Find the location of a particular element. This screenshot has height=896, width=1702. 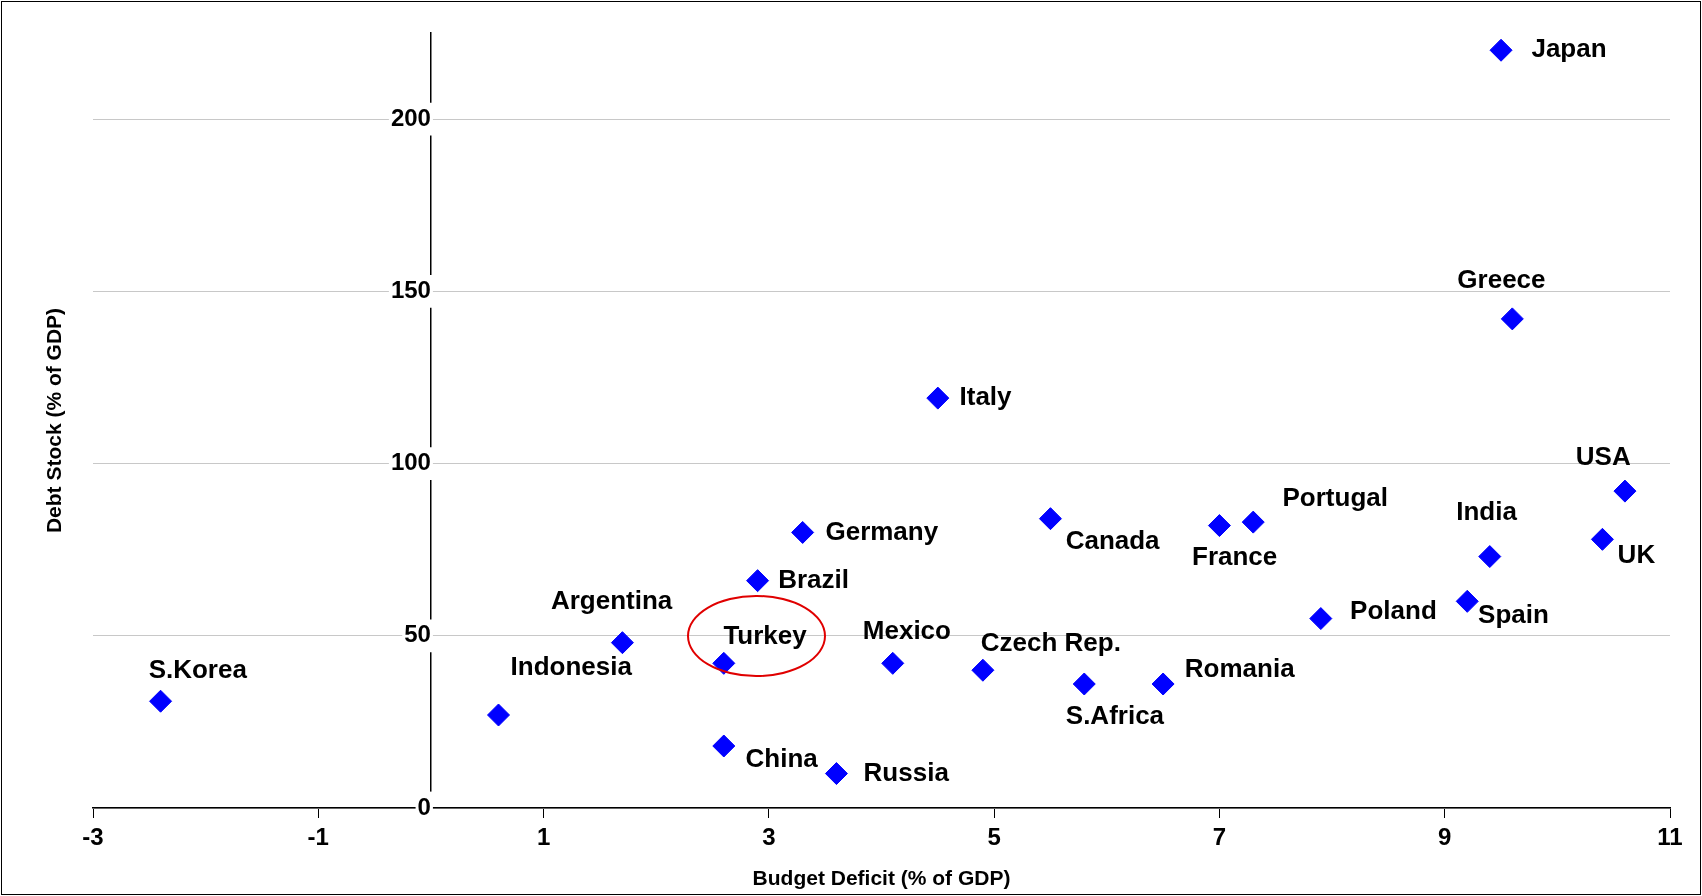

y-axis-title: Debt Stock (% of GDP) is located at coordinates (53, 420).